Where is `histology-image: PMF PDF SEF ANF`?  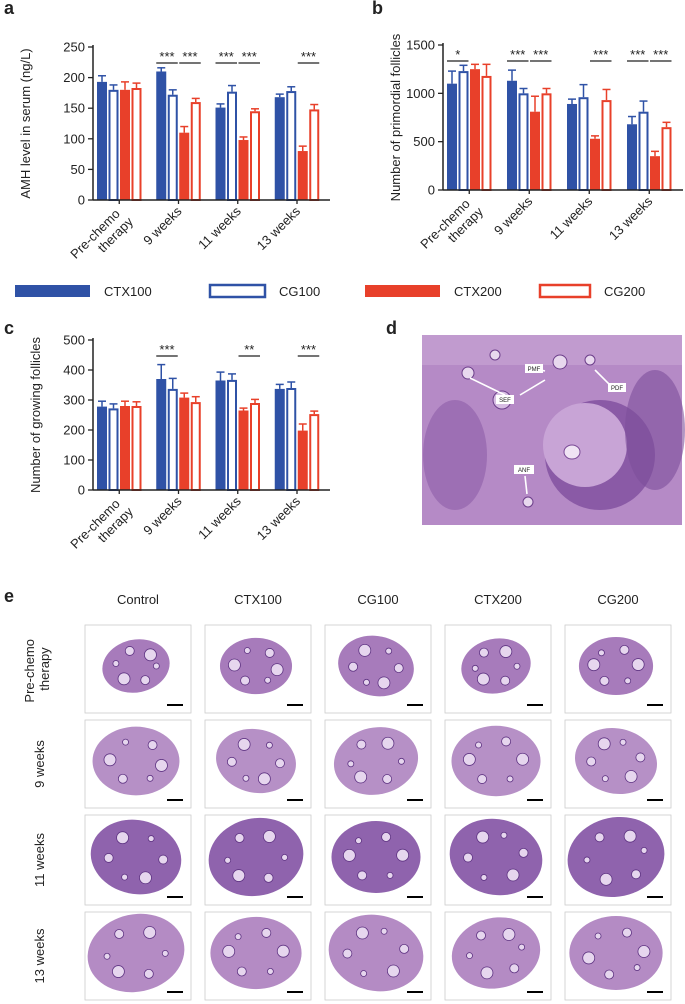 histology-image: PMF PDF SEF ANF is located at coordinates (553, 430).